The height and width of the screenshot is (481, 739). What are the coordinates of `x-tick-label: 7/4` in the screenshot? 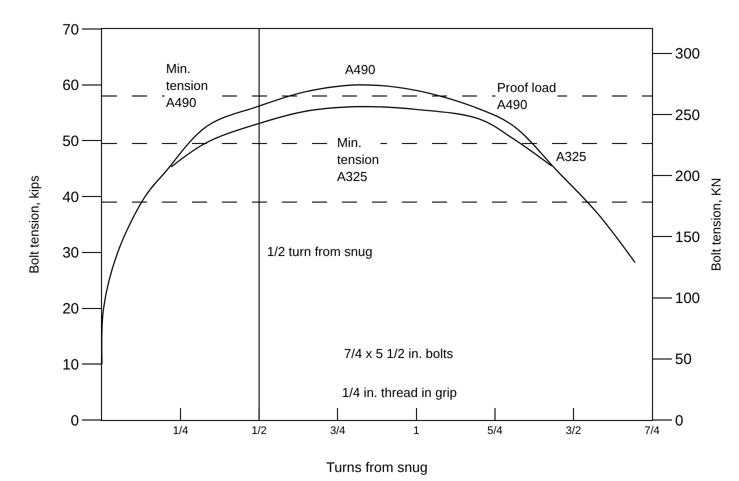 It's located at (652, 431).